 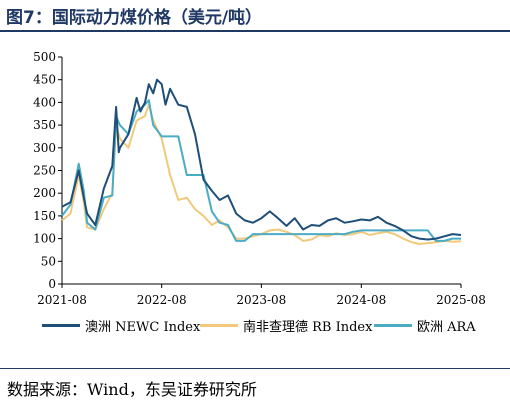 I want to click on legend-item-rb: 南非查理德 RB Index, so click(x=286, y=325).